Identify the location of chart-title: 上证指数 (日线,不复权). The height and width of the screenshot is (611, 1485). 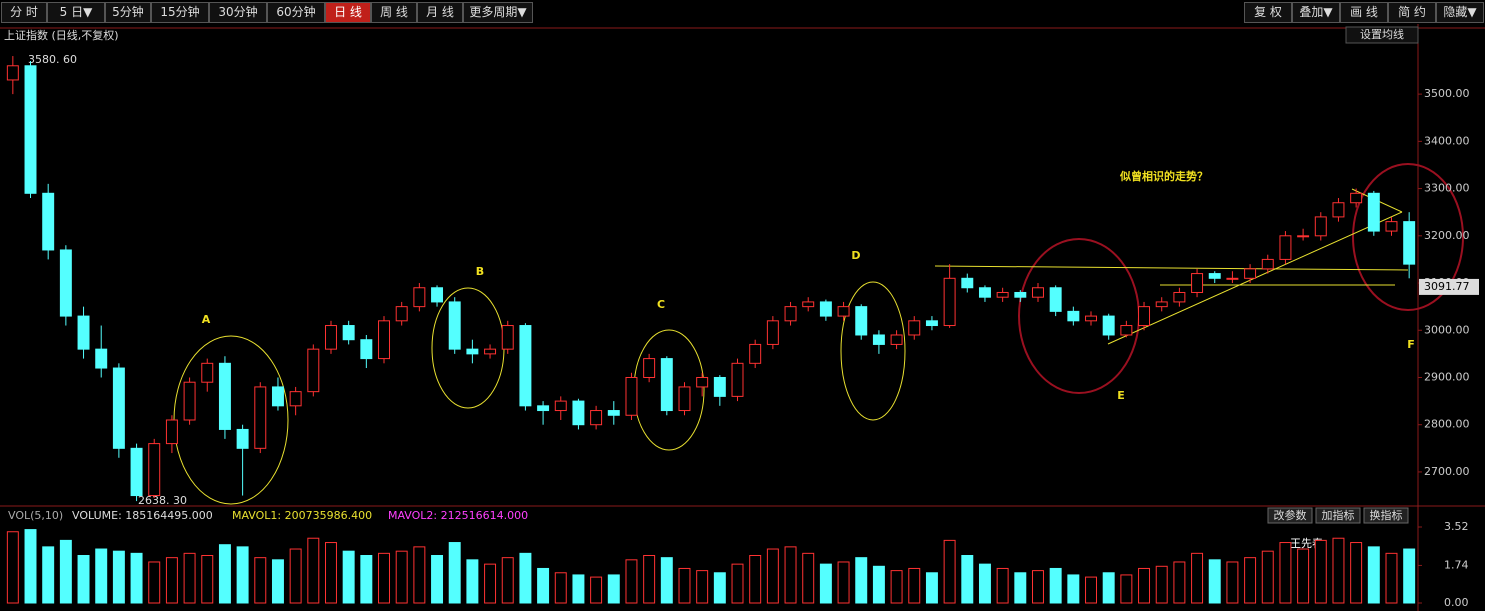
(61, 35).